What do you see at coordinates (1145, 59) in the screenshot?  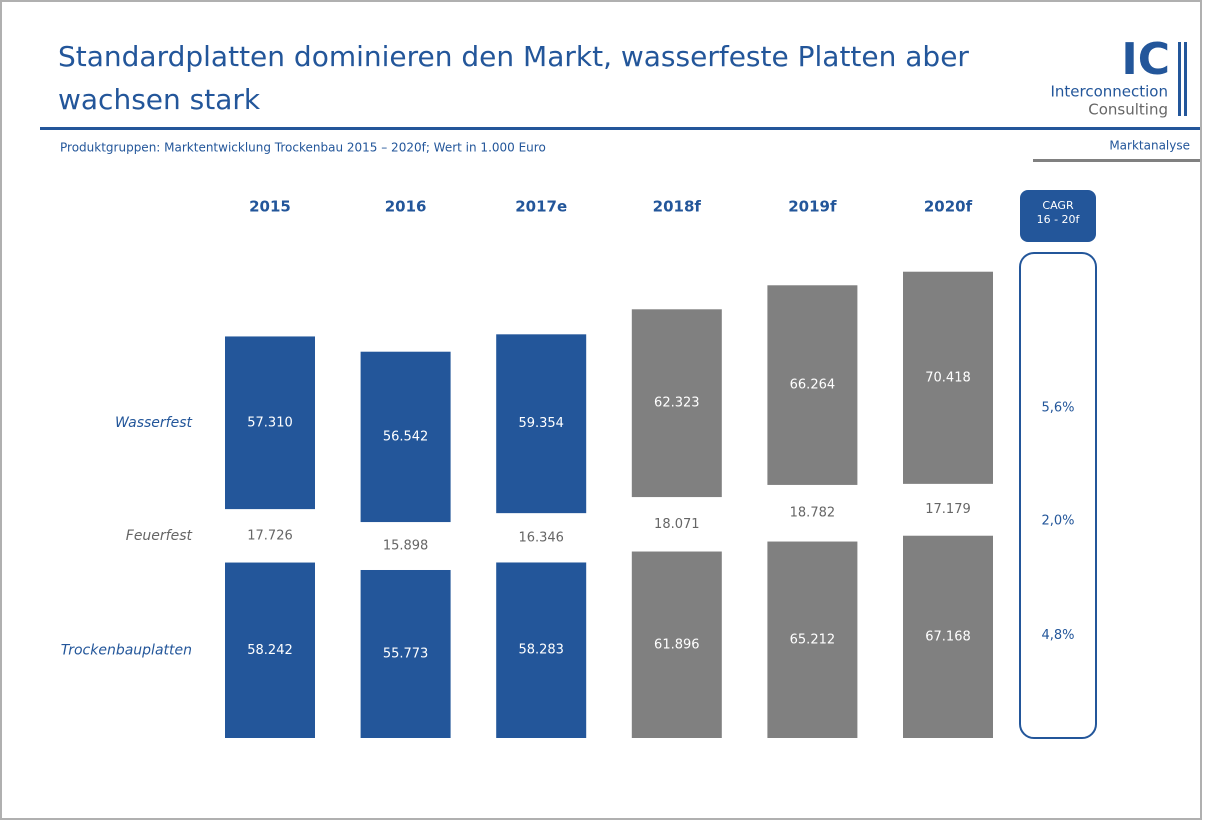 I see `logo-mark: IC` at bounding box center [1145, 59].